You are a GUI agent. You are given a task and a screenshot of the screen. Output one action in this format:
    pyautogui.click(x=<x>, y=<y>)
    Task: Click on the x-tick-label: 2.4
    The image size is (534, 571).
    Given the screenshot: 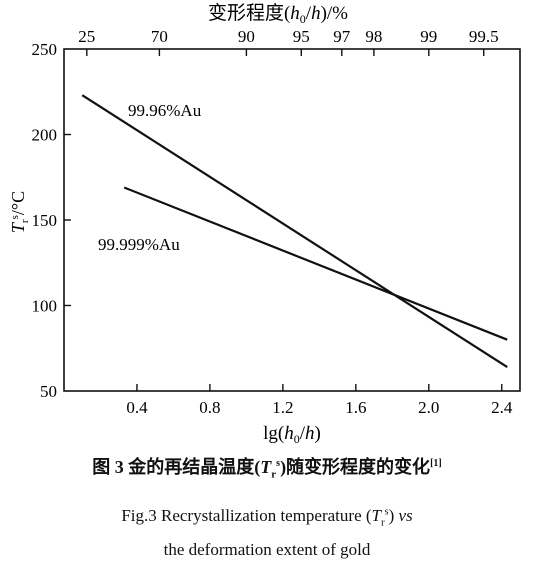 What is the action you would take?
    pyautogui.click(x=502, y=407)
    